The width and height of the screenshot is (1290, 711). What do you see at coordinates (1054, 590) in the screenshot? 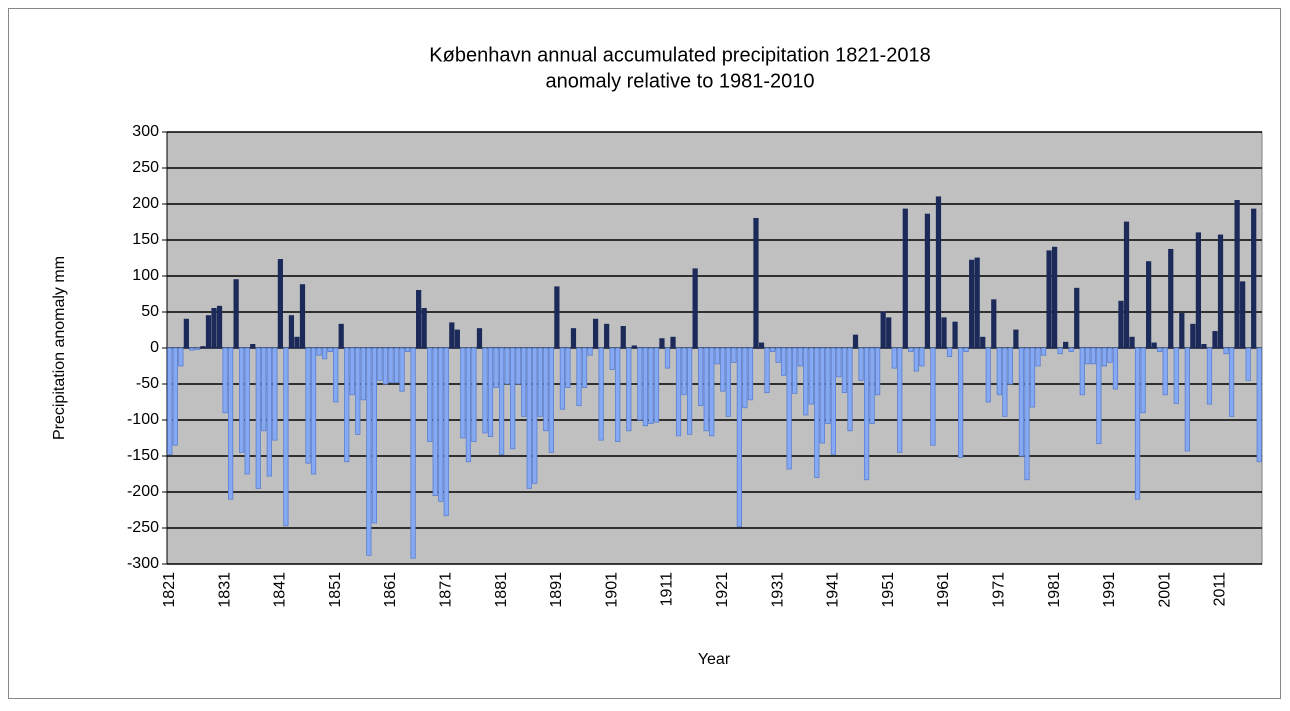
I see `x-tick-label: 1981` at bounding box center [1054, 590].